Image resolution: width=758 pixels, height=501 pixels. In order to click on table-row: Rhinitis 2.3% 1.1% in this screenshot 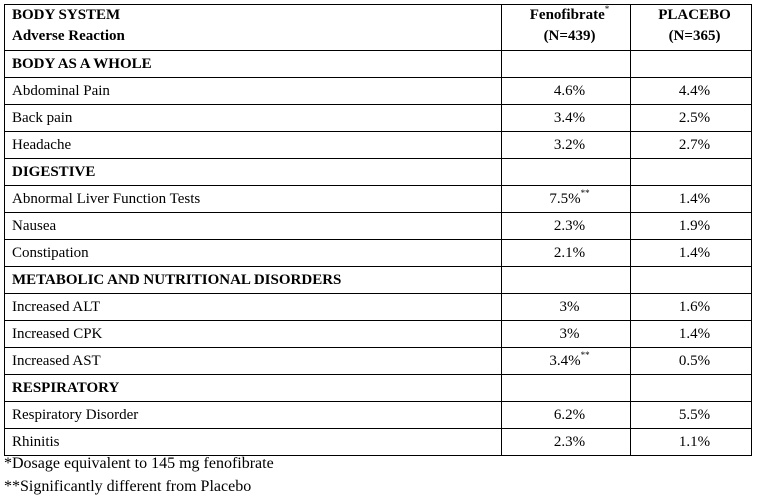, I will do `click(378, 442)`.